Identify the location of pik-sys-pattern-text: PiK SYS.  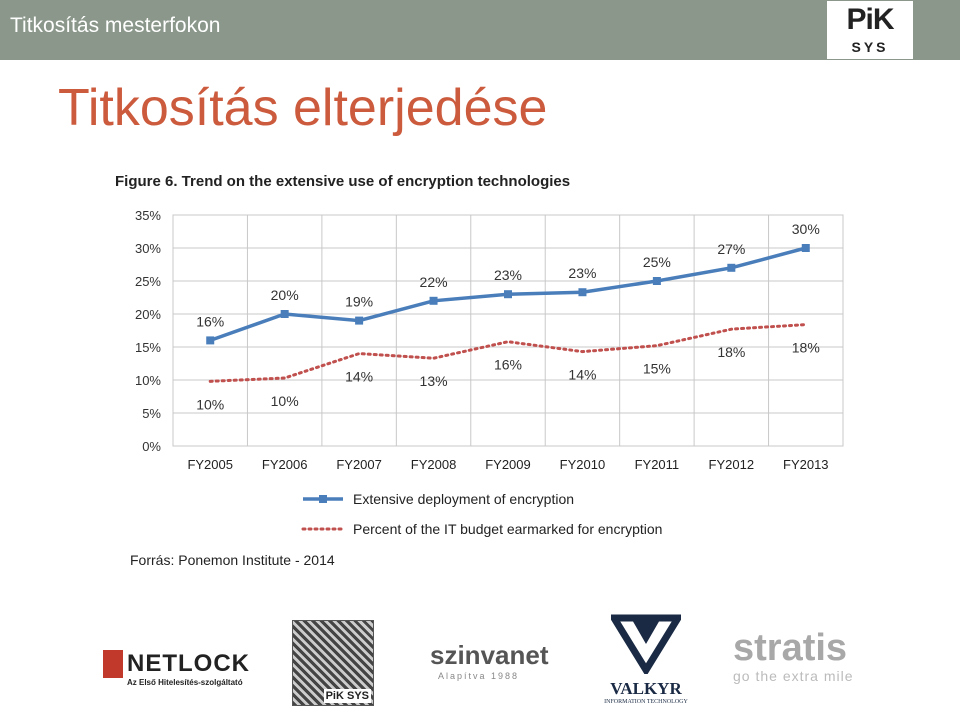
(347, 696).